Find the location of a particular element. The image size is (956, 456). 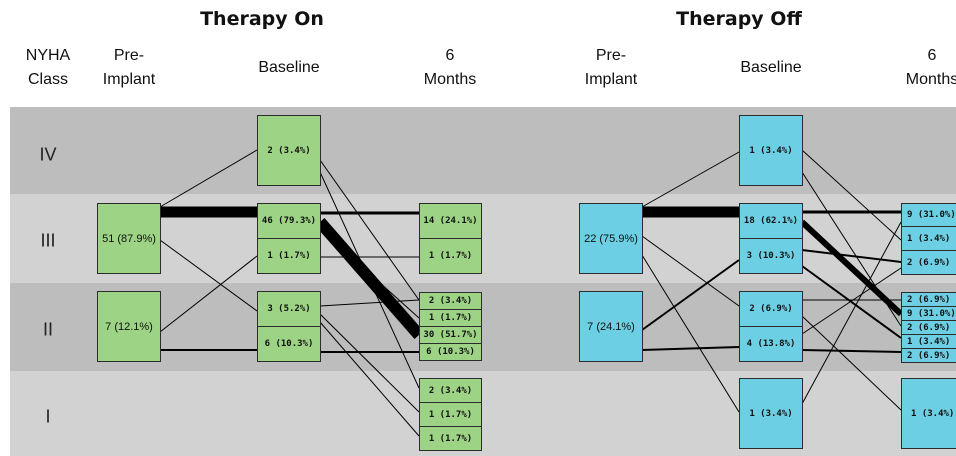

off-pre-header-line1: Pre- is located at coordinates (611, 55).